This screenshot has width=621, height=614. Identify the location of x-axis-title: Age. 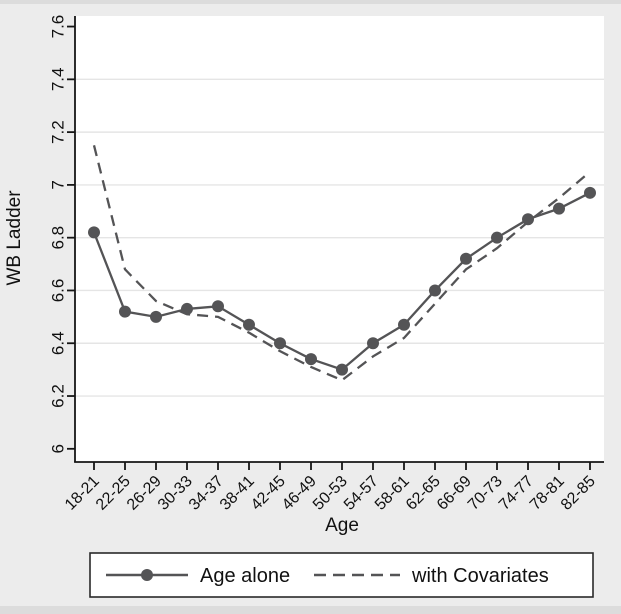
(342, 525).